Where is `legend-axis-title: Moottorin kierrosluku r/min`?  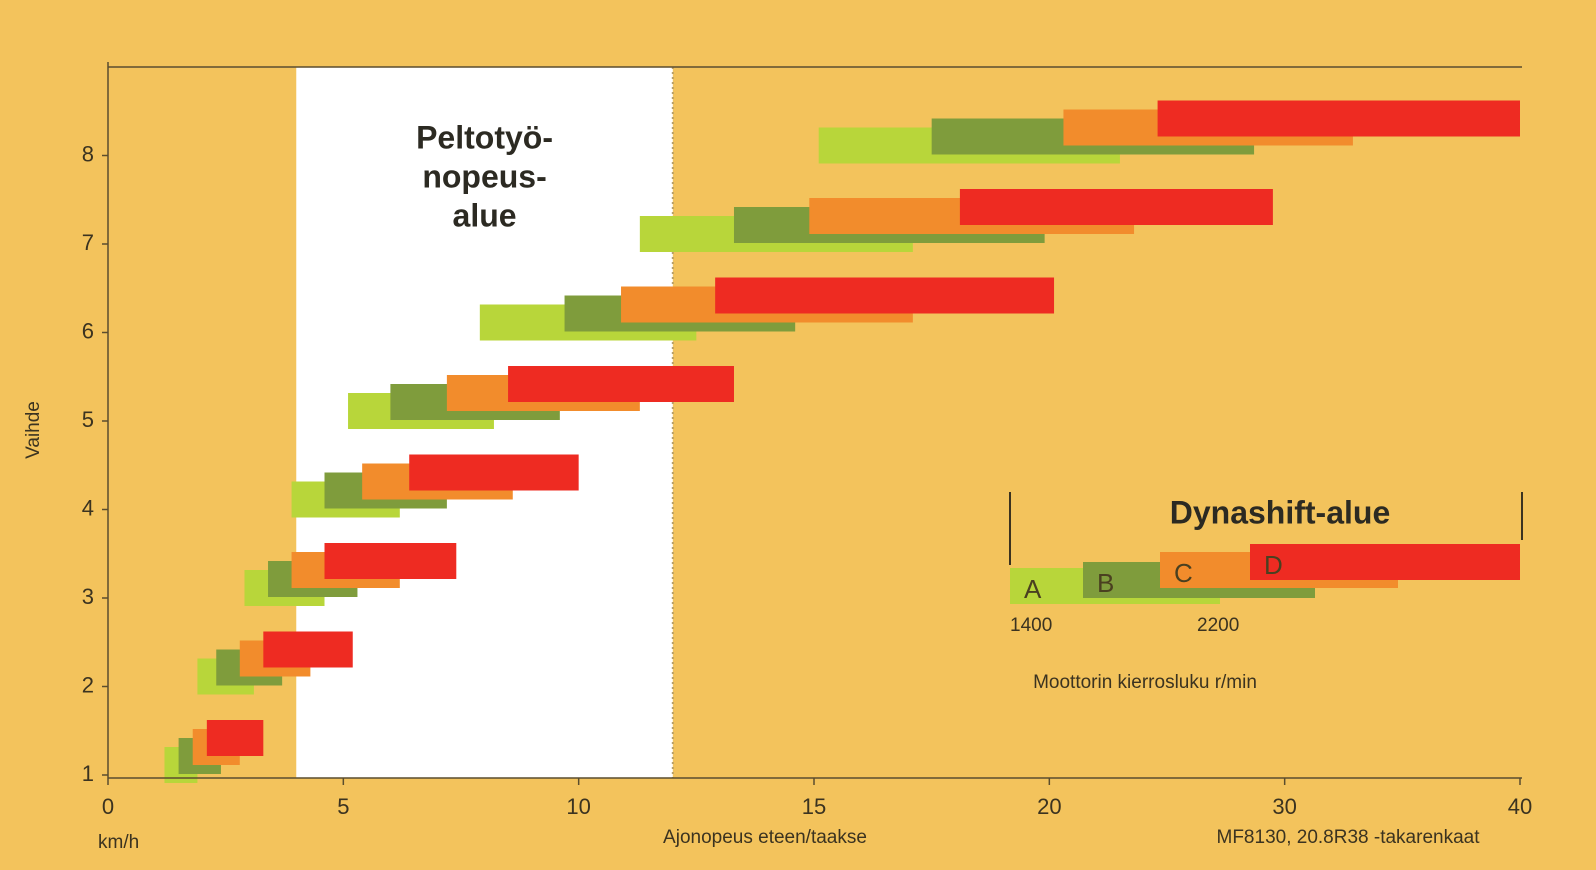 legend-axis-title: Moottorin kierrosluku r/min is located at coordinates (1145, 682).